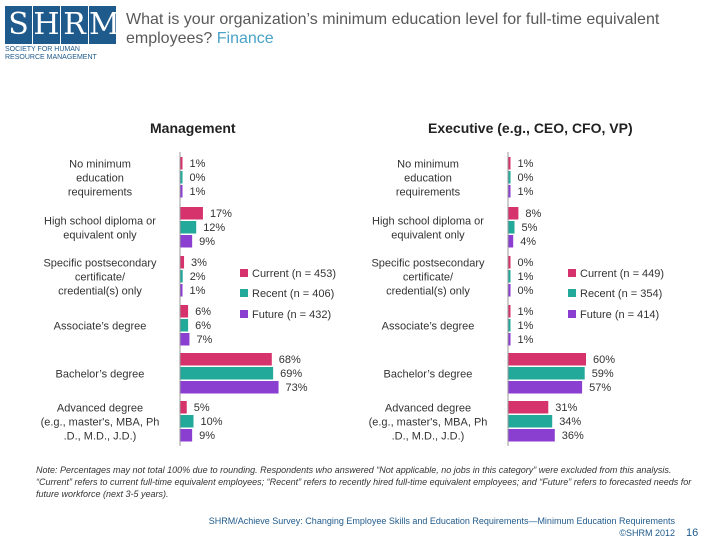 This screenshot has width=728, height=546. I want to click on management-legend-label: Future (n = 432), so click(291, 315).